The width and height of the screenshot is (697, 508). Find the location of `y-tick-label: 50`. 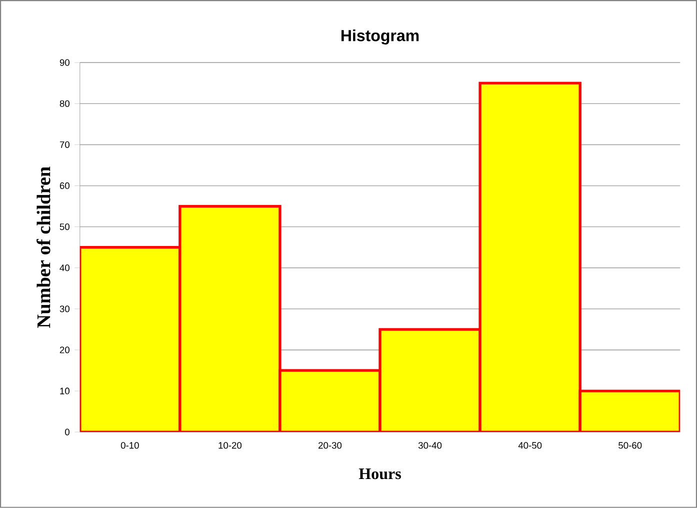

y-tick-label: 50 is located at coordinates (65, 227).